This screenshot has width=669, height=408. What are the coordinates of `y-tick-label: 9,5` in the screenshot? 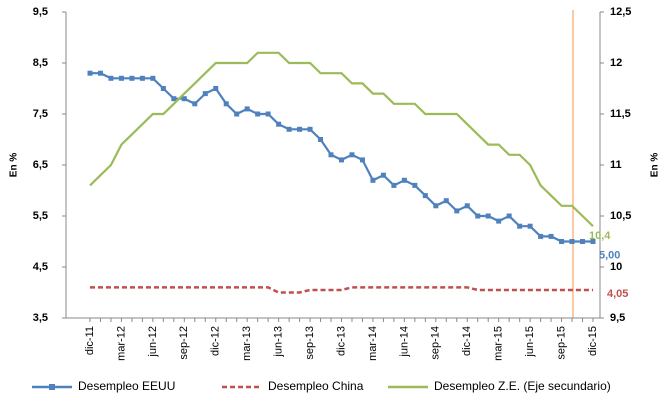 It's located at (40, 12).